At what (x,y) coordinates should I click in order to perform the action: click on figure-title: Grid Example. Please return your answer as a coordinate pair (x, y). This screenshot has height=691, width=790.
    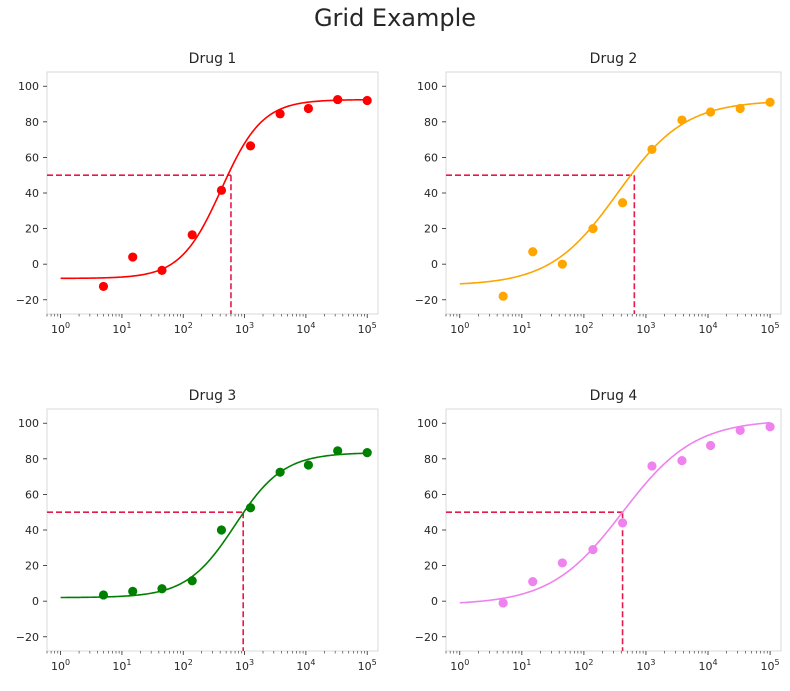
    Looking at the image, I should click on (395, 18).